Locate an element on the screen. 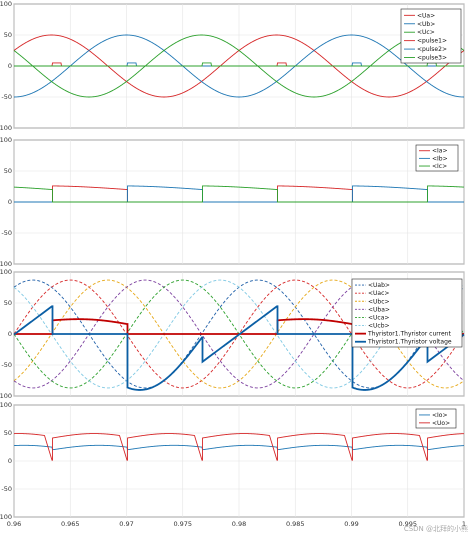 The width and height of the screenshot is (474, 535). legend-label: <pulse2> is located at coordinates (432, 49).